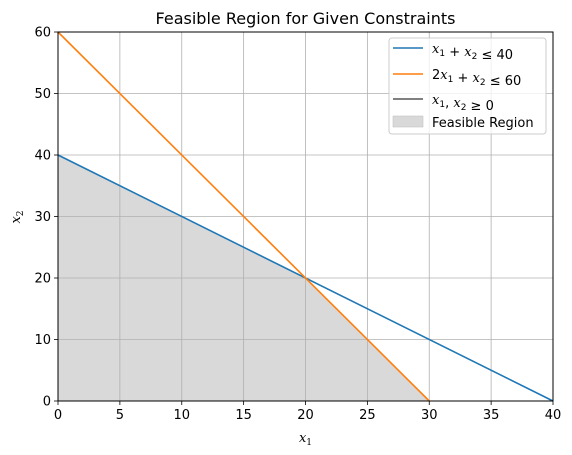  What do you see at coordinates (58, 415) in the screenshot?
I see `x-tick-label: 0` at bounding box center [58, 415].